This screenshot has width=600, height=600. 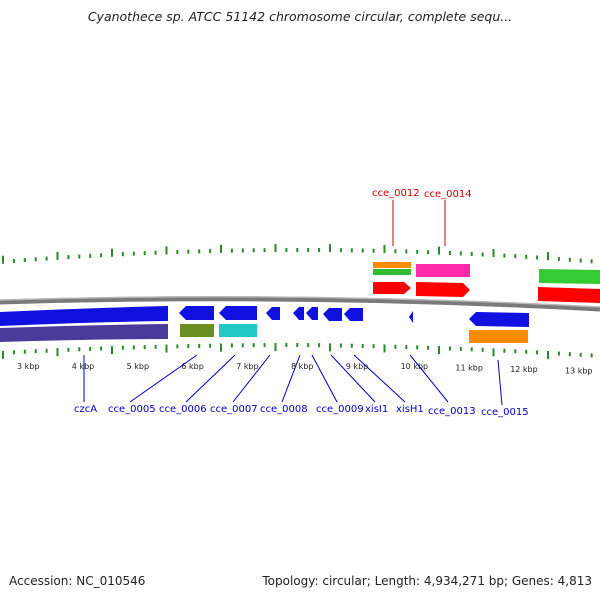 I want to click on upper-gene-labels: cce_0012 cce_0014, so click(x=422, y=194).